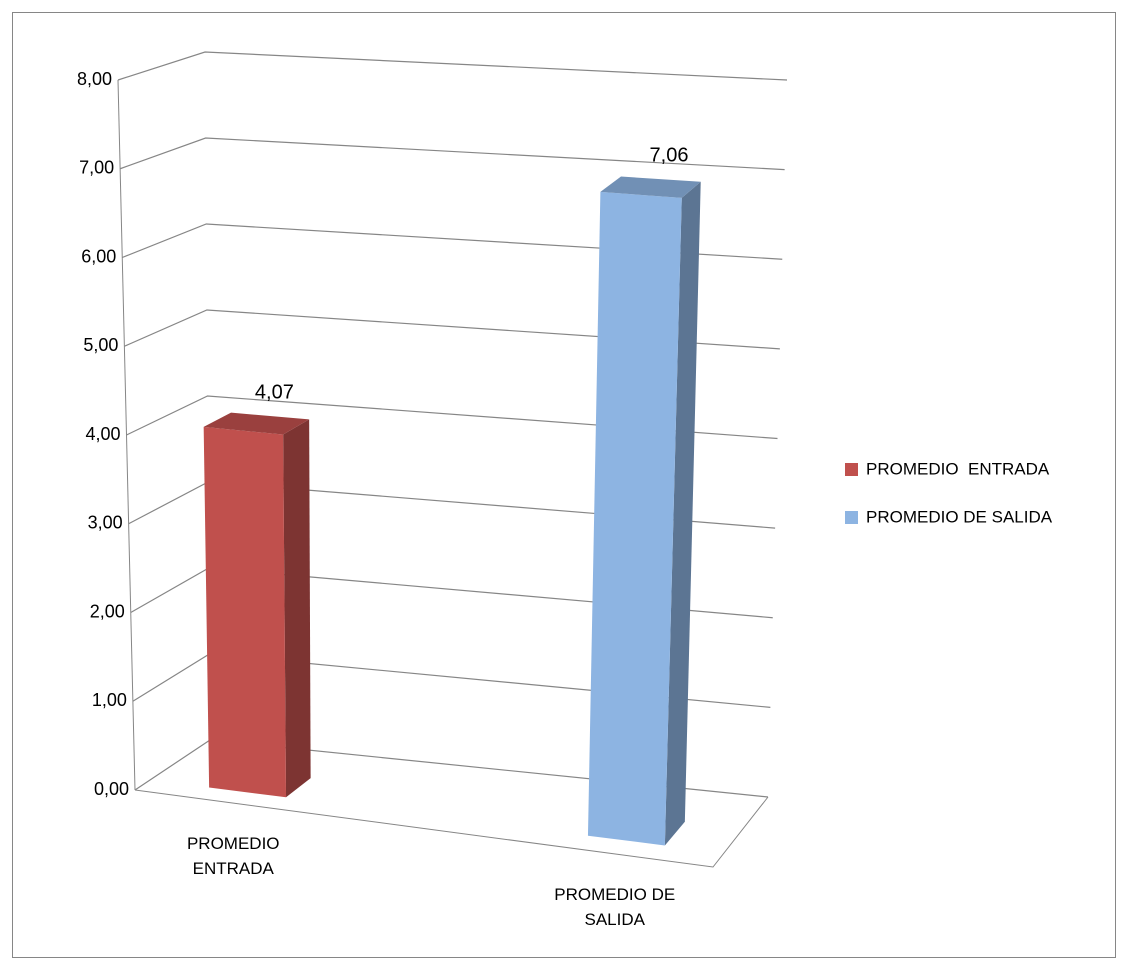 This screenshot has width=1128, height=970. What do you see at coordinates (451, 828) in the screenshot?
I see `floor` at bounding box center [451, 828].